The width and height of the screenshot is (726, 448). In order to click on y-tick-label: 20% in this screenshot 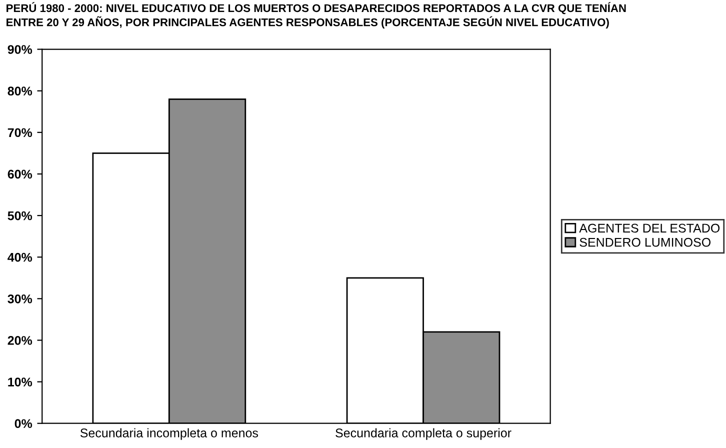, I will do `click(20, 340)`.